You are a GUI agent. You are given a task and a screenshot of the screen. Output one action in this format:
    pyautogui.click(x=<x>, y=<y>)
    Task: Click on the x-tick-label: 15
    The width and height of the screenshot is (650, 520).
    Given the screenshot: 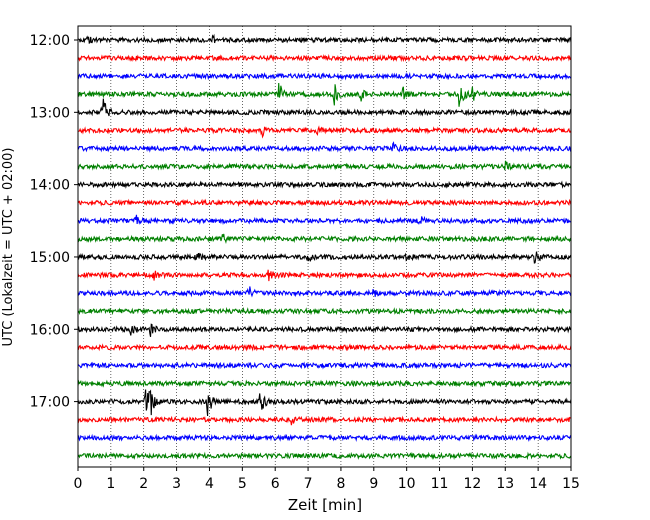 What is the action you would take?
    pyautogui.click(x=571, y=484)
    